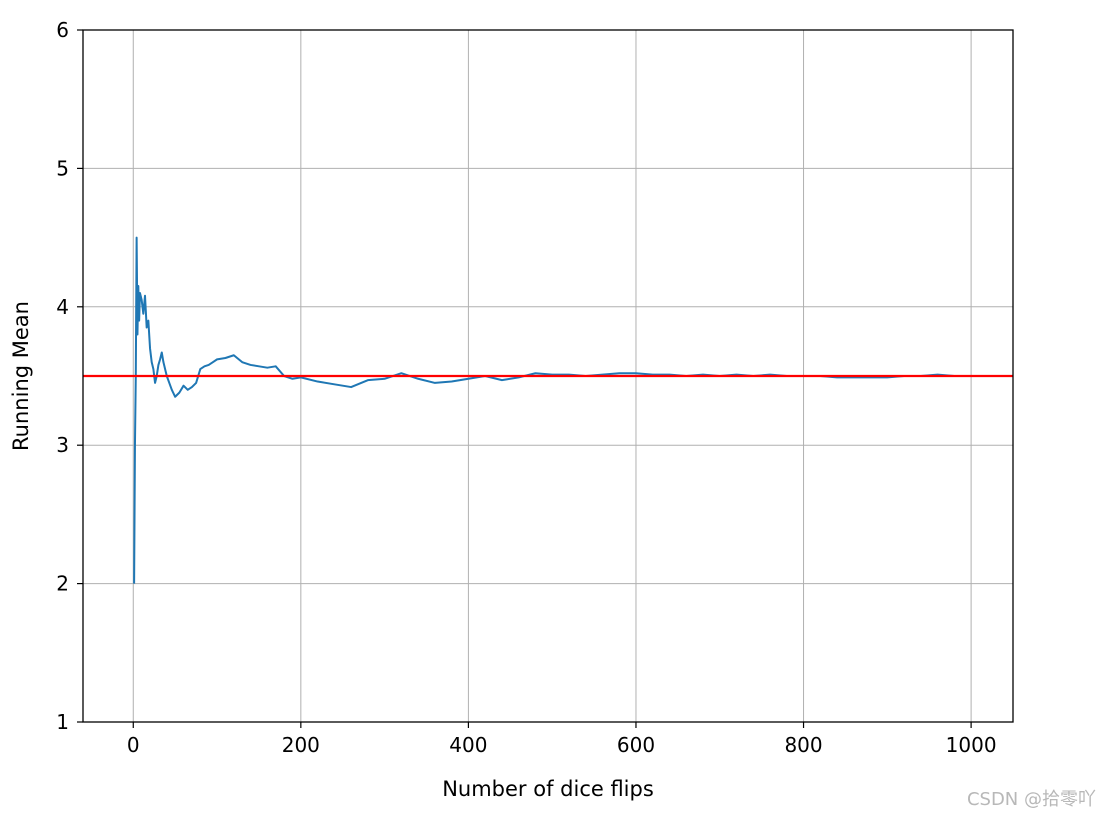 The width and height of the screenshot is (1104, 823). Describe the element at coordinates (62, 584) in the screenshot. I see `y-tick-label: 2` at that location.